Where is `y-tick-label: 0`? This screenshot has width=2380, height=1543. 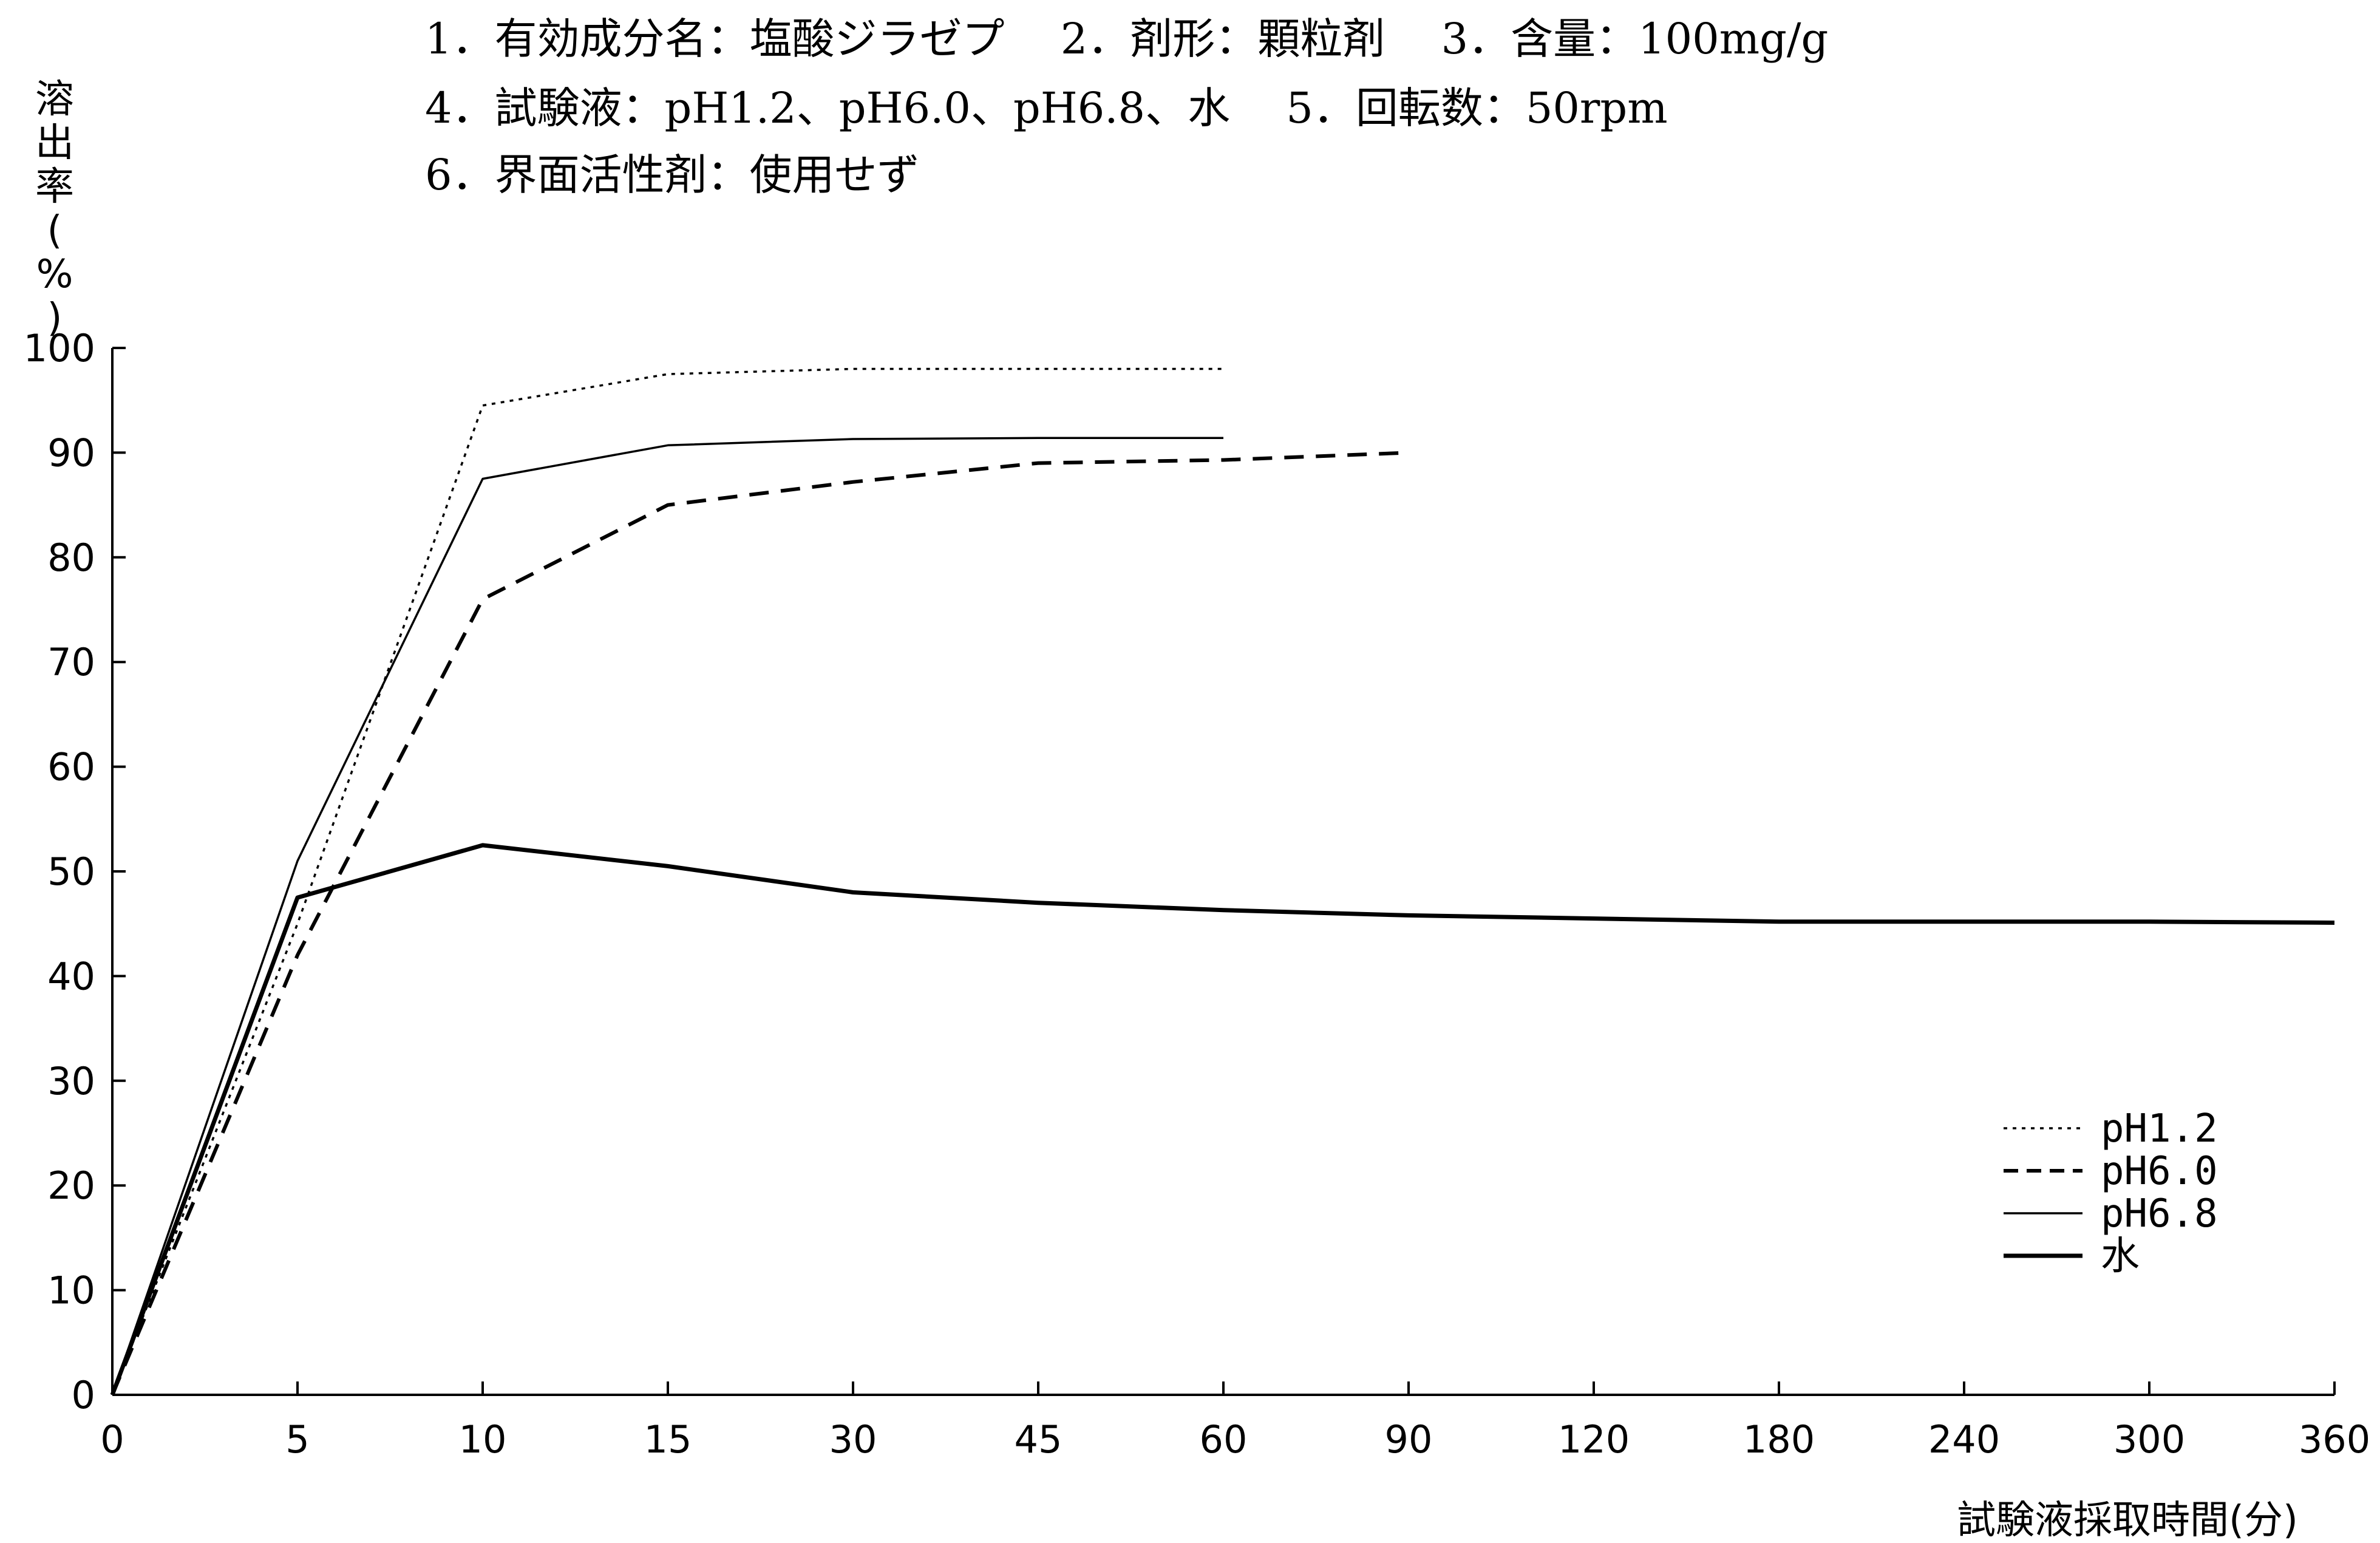
y-tick-label: 0 is located at coordinates (83, 1395).